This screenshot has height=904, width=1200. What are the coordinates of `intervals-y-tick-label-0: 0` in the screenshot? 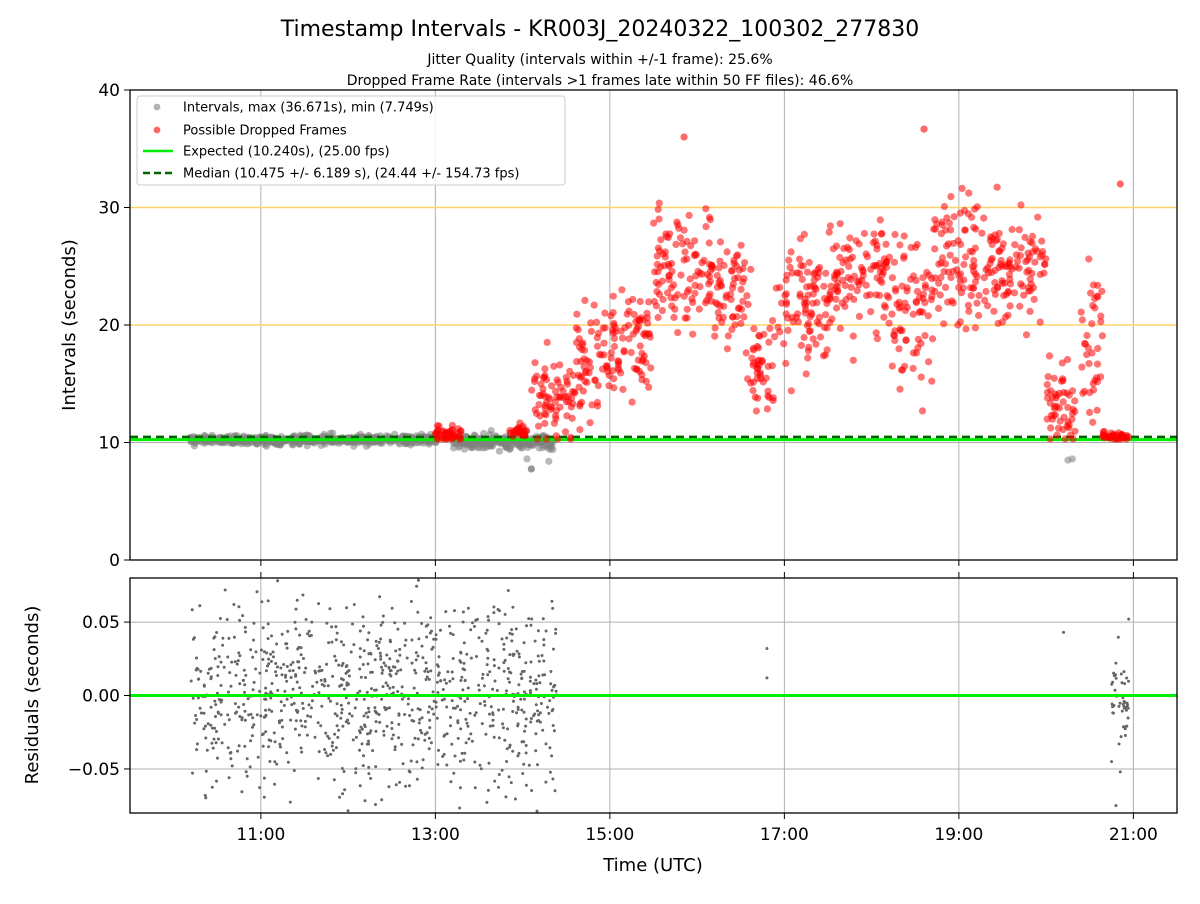 It's located at (114, 561).